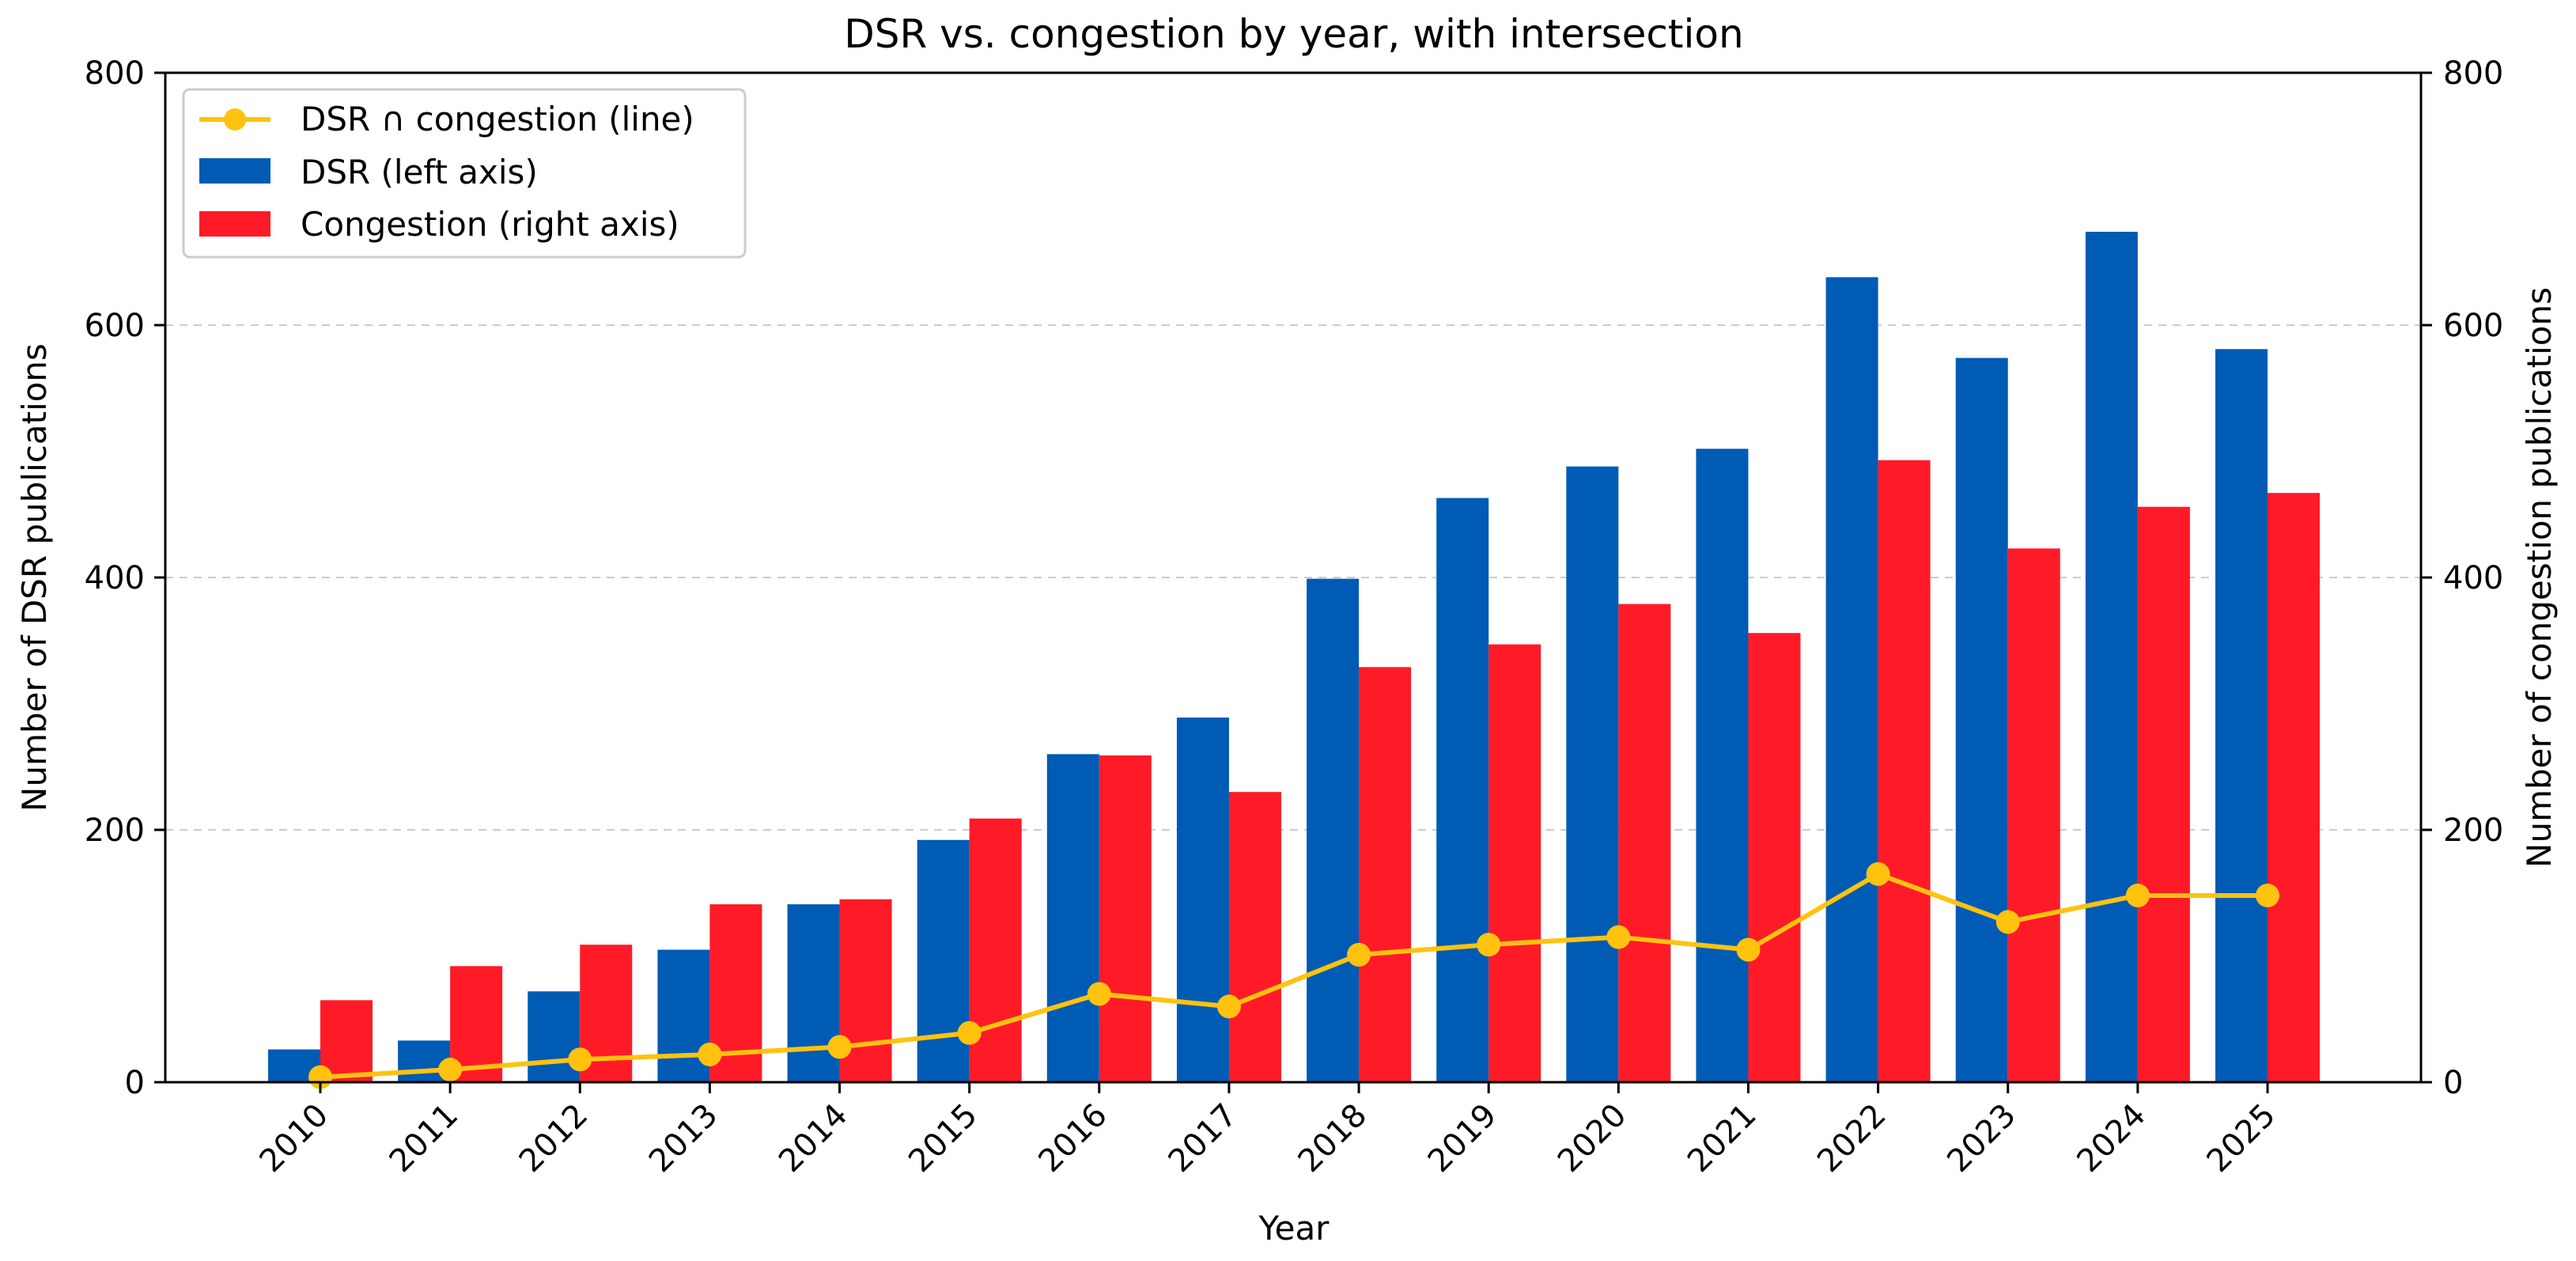  Describe the element at coordinates (1851, 679) in the screenshot. I see `bar-dsr-2022` at that location.